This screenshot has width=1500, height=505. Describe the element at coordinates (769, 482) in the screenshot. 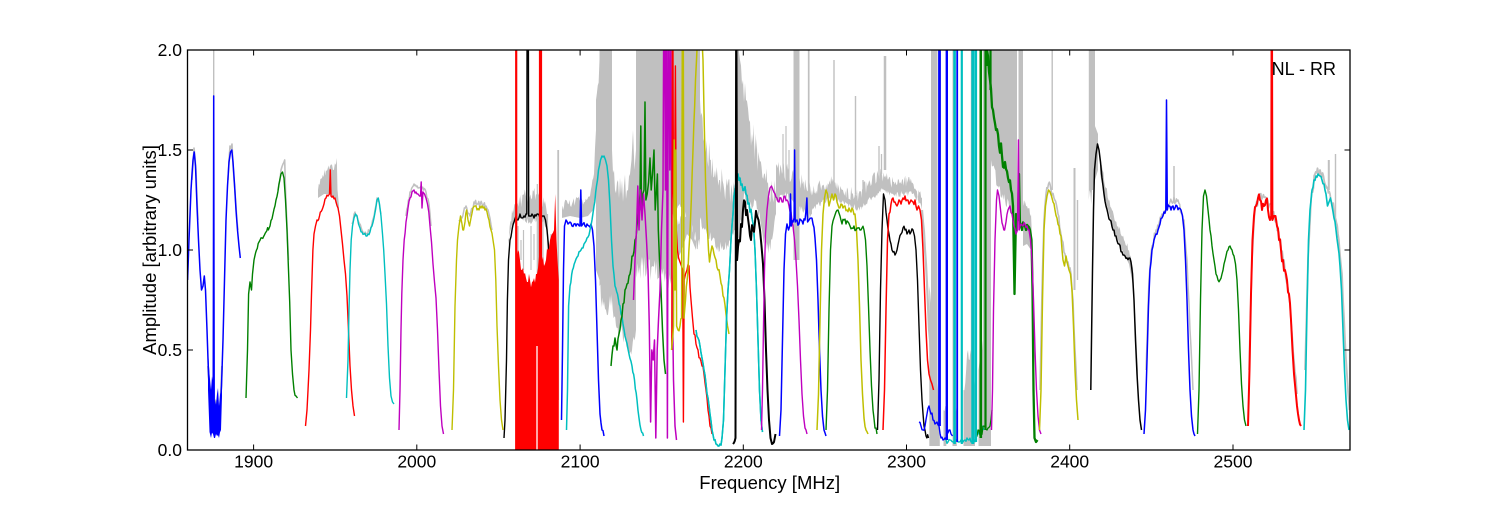

I see `svg-text: Frequency [MHz]` at that location.